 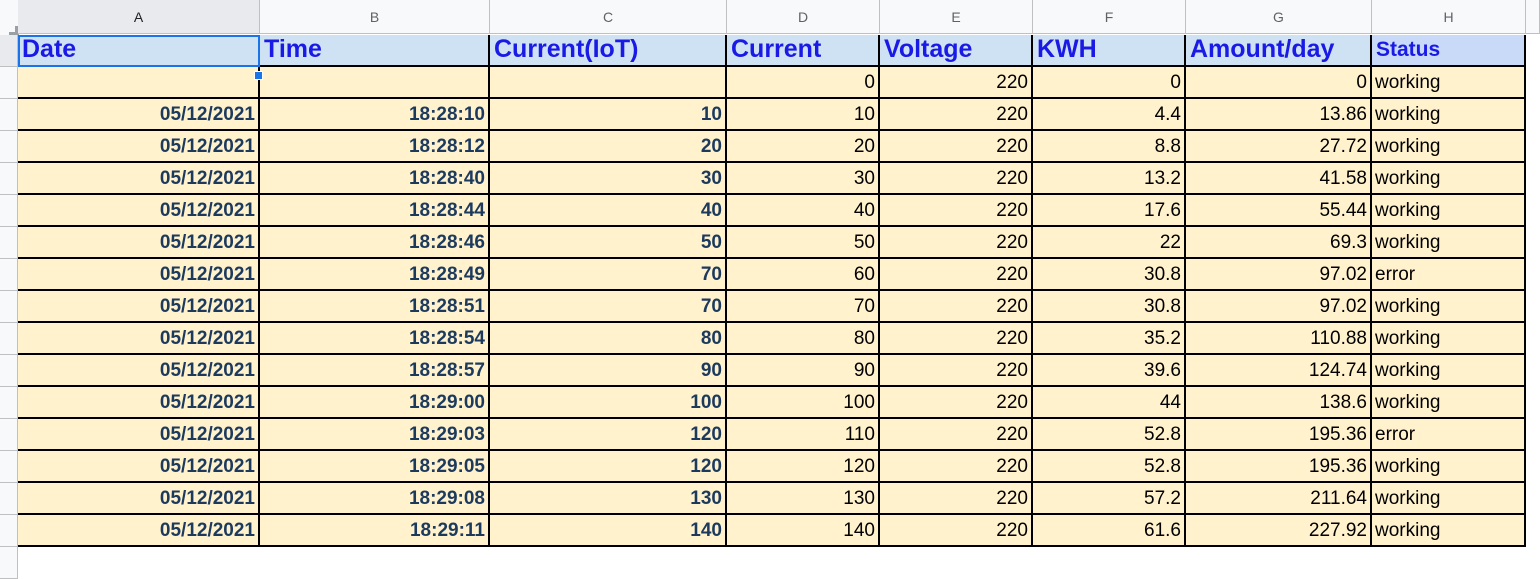 What do you see at coordinates (803, 403) in the screenshot?
I see `current-cell: 100` at bounding box center [803, 403].